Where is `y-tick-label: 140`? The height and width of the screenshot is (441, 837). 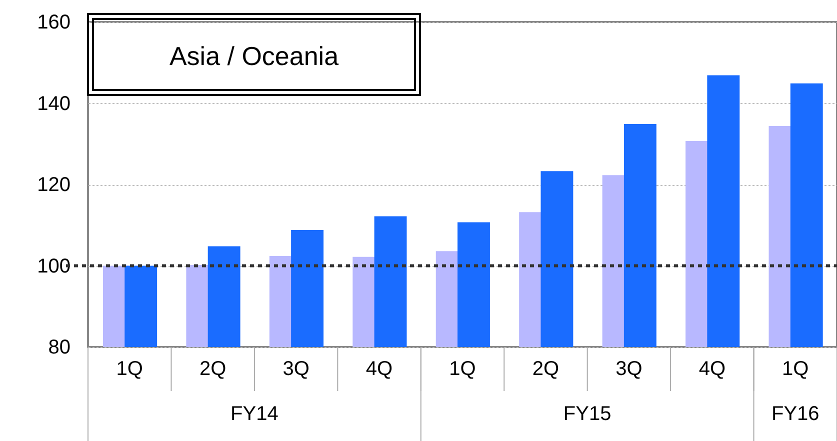
y-tick-label: 140 is located at coordinates (53, 103).